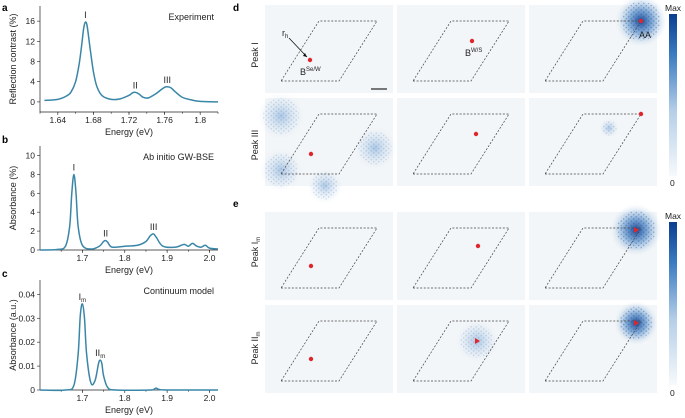  What do you see at coordinates (305, 55) in the screenshot?
I see `rh-arrowhead` at bounding box center [305, 55].